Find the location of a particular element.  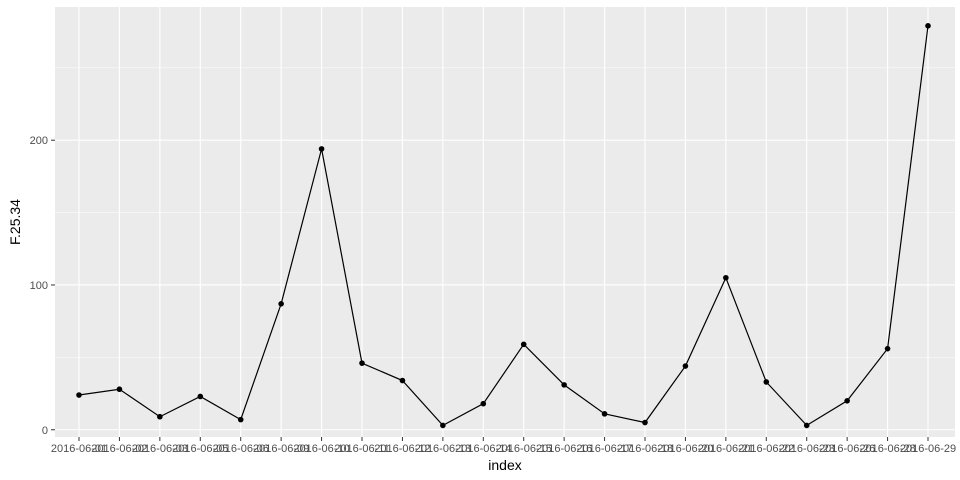

x-tick-label: 2016-06-15 is located at coordinates (524, 449).